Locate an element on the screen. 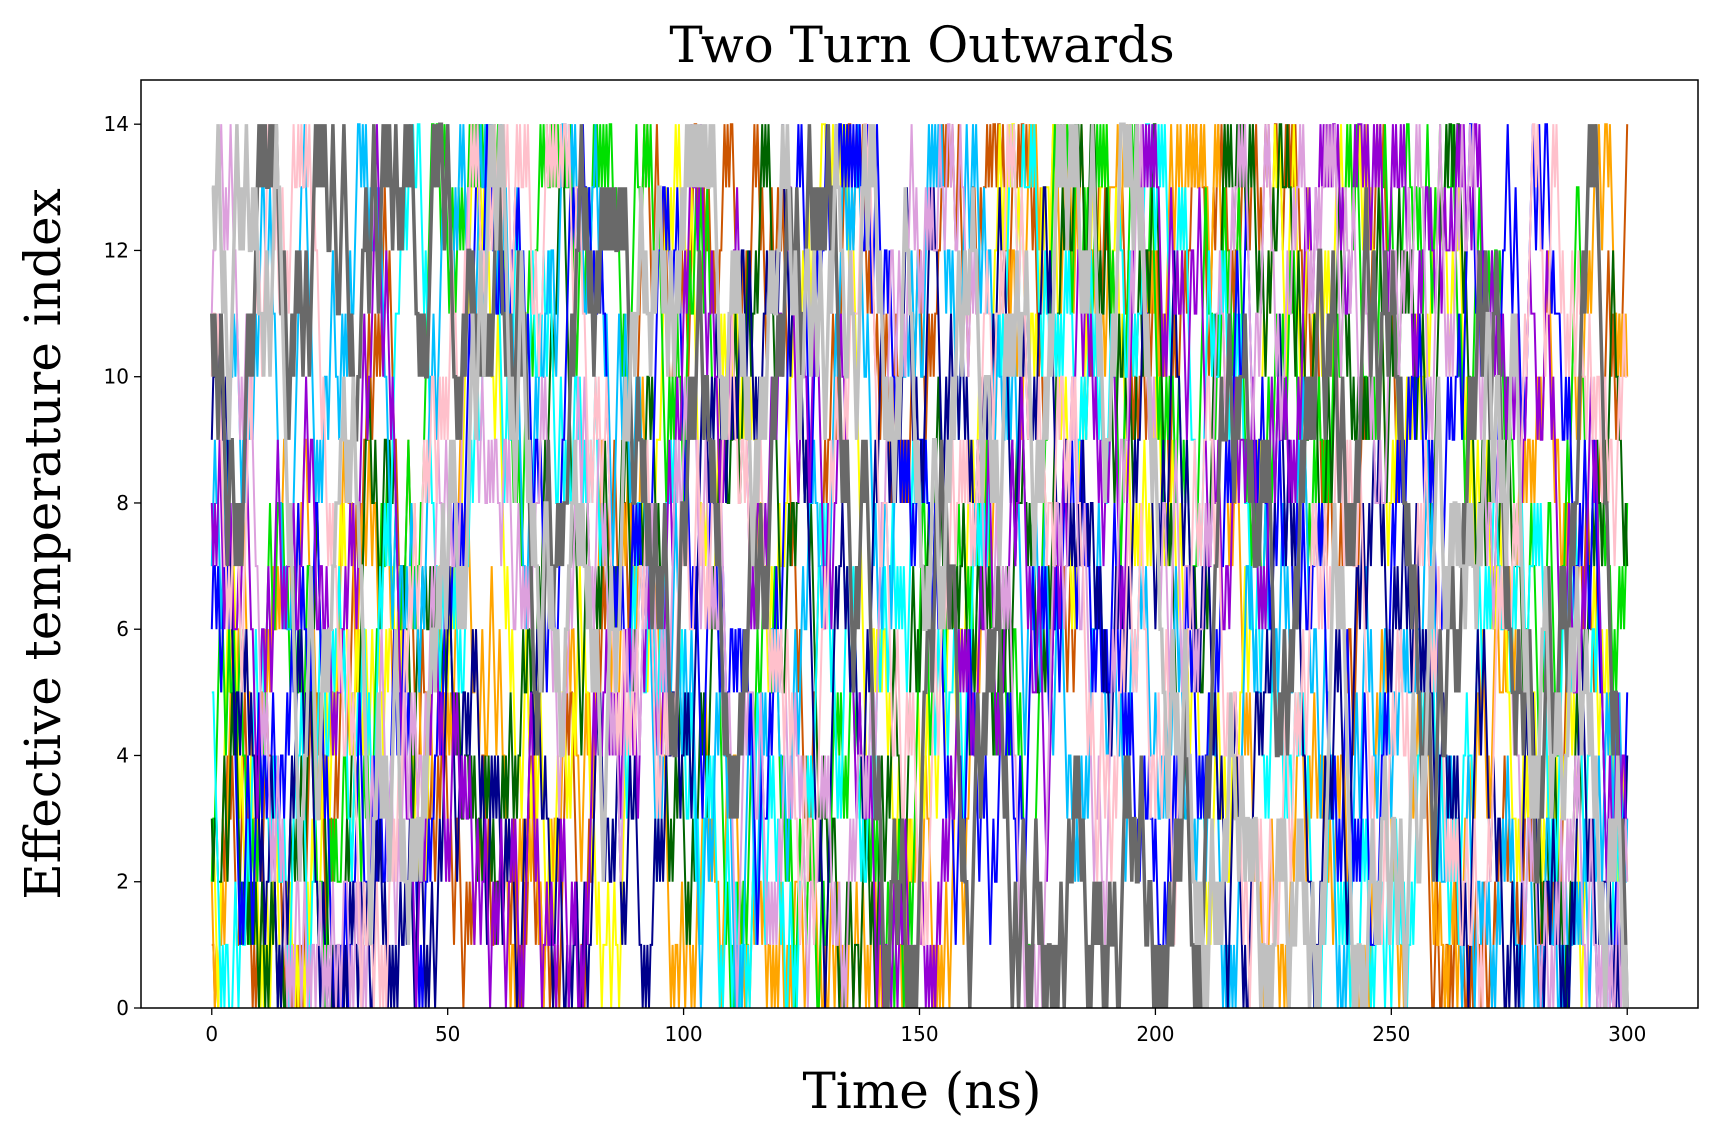  y-tick-label: 4 is located at coordinates (122, 755).